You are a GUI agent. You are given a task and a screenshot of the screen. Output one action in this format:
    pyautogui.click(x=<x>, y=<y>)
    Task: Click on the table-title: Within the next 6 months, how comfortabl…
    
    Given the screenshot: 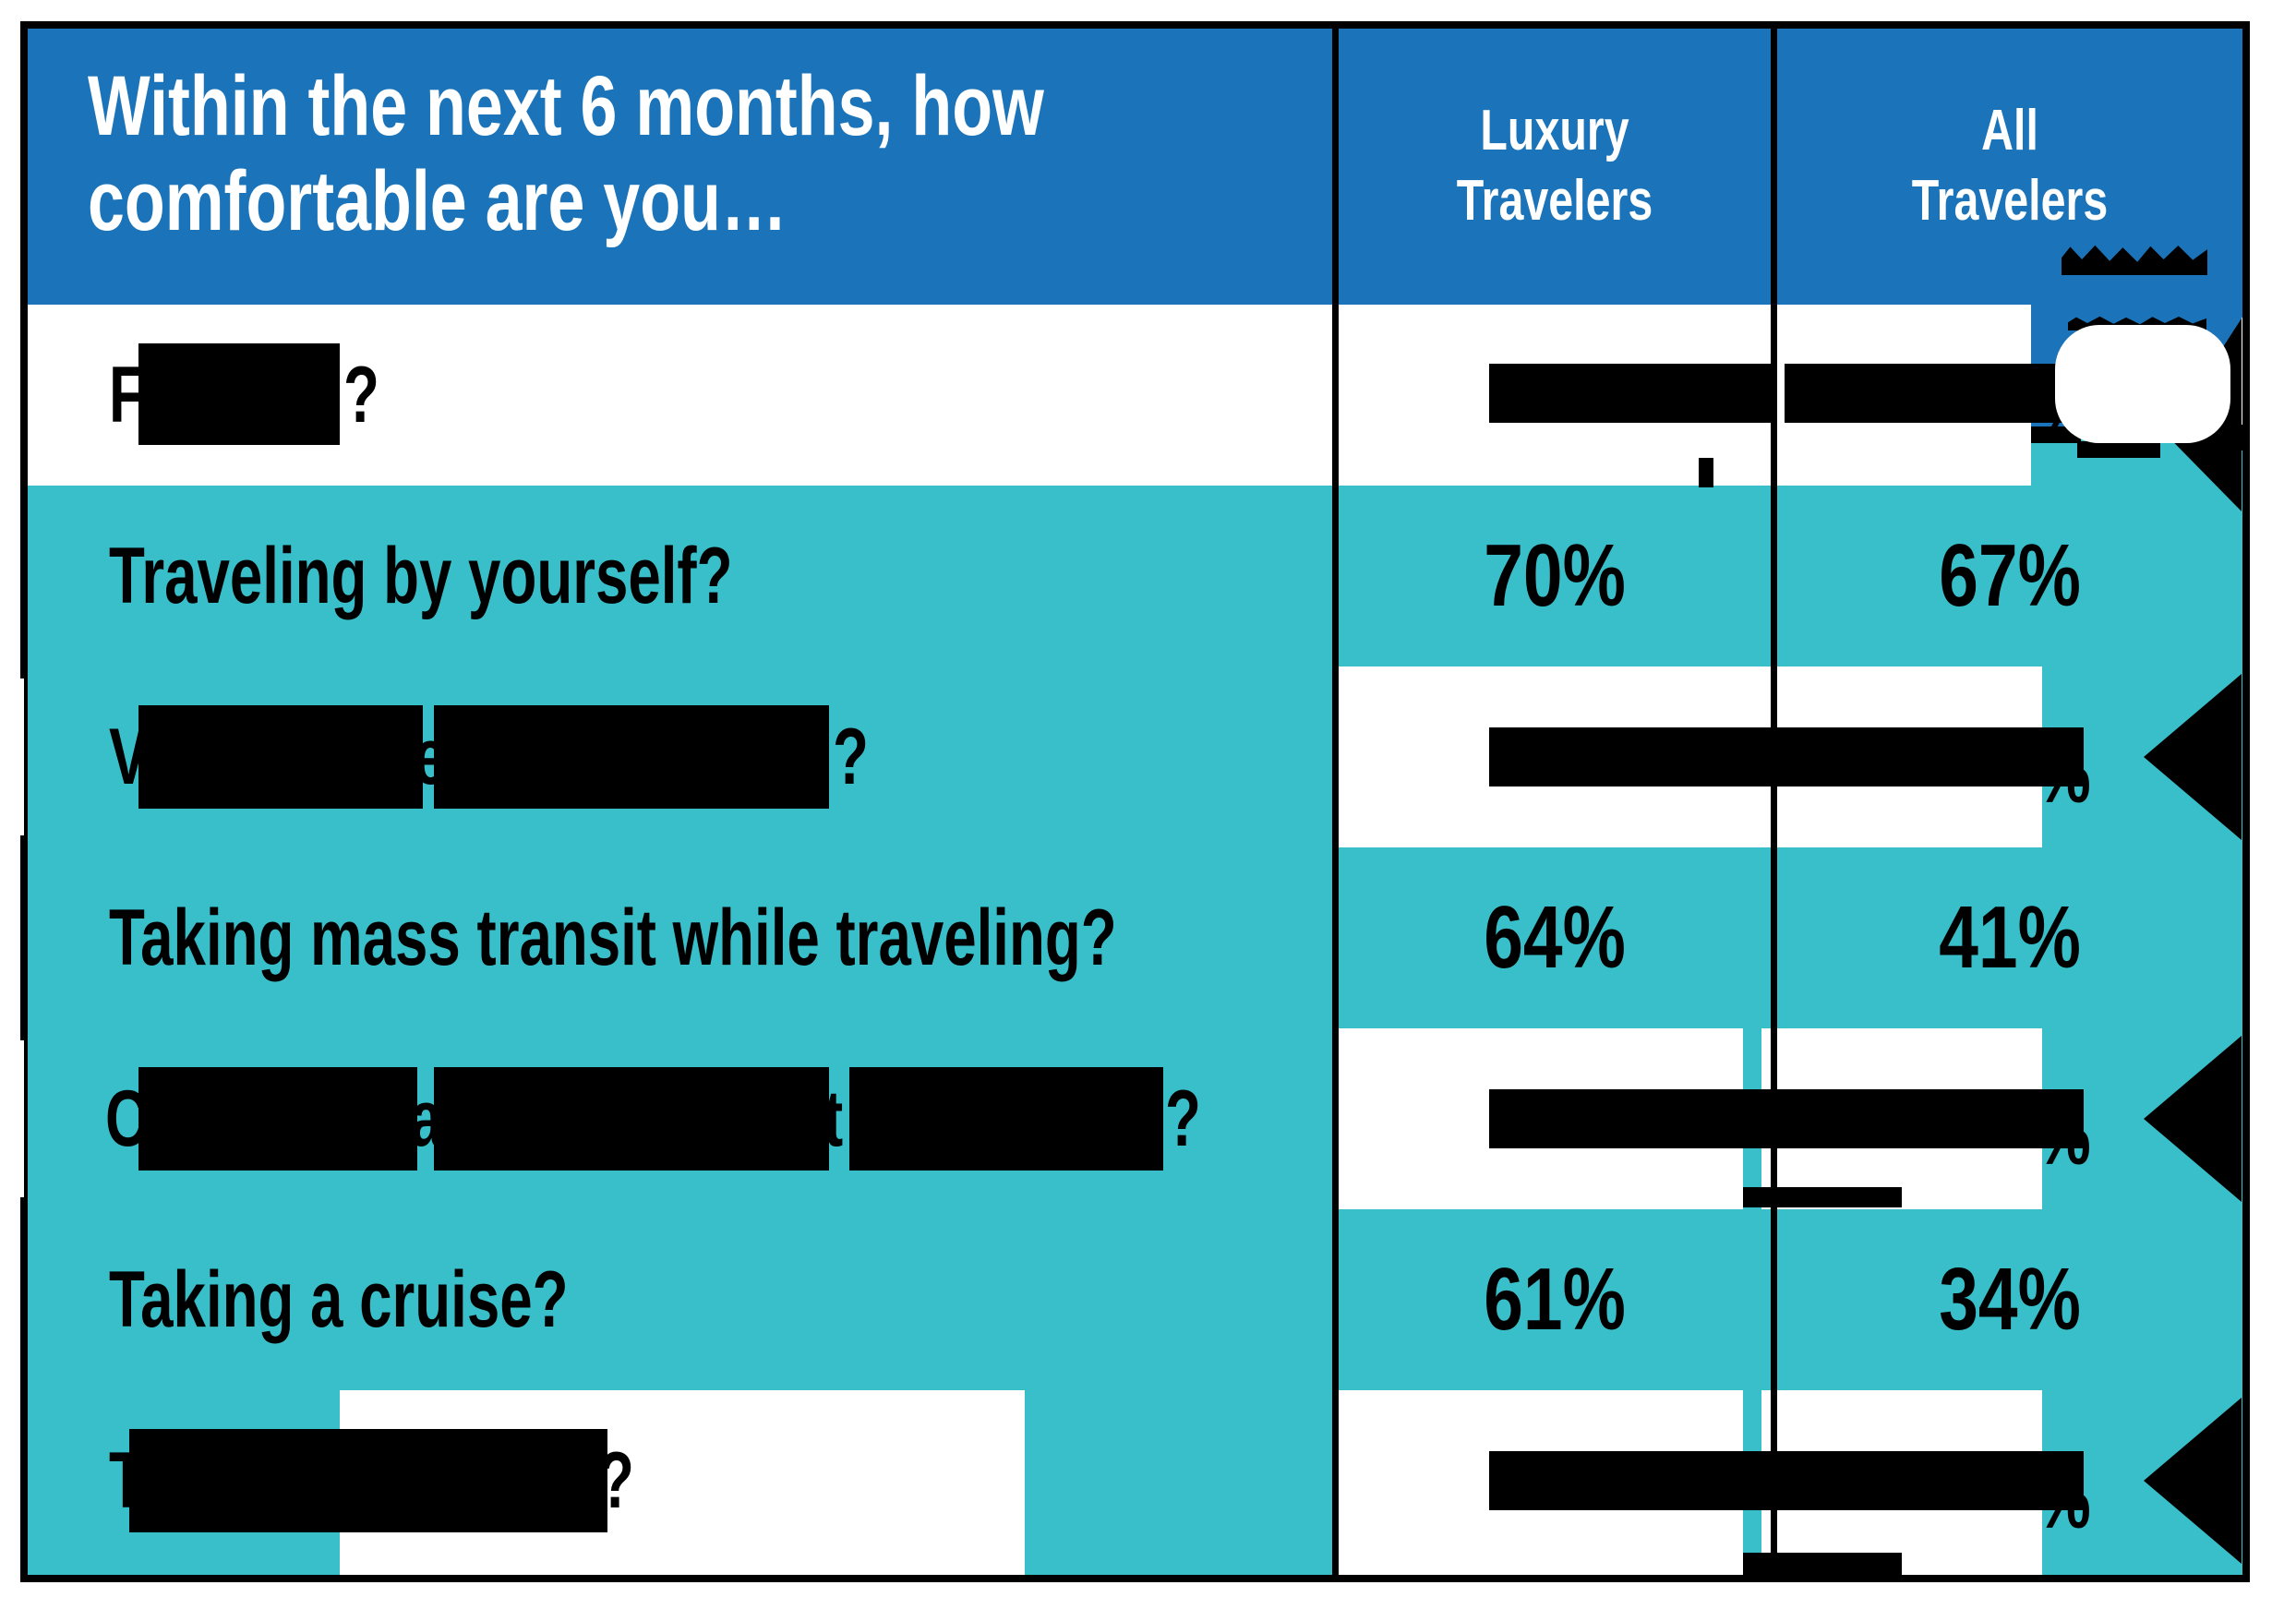 What is the action you would take?
    pyautogui.click(x=566, y=154)
    